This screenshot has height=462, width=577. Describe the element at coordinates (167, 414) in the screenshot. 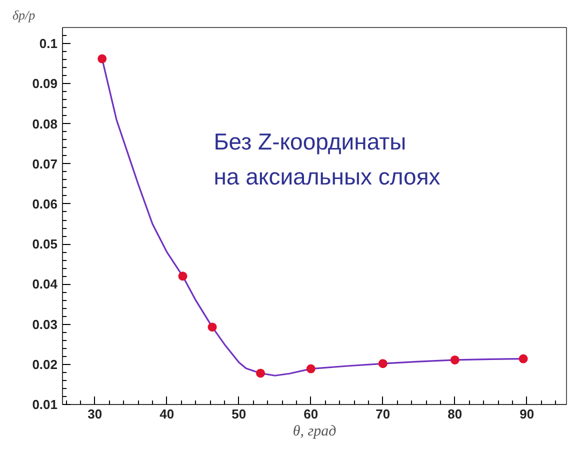

I see `x-tick-label: 40` at that location.